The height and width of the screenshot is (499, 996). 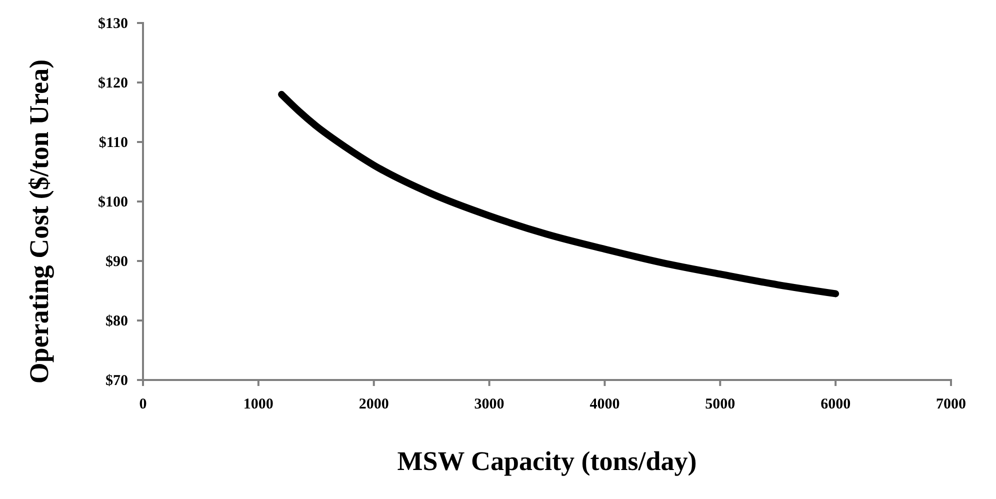 What do you see at coordinates (720, 404) in the screenshot?
I see `x-tick-label: 5000` at bounding box center [720, 404].